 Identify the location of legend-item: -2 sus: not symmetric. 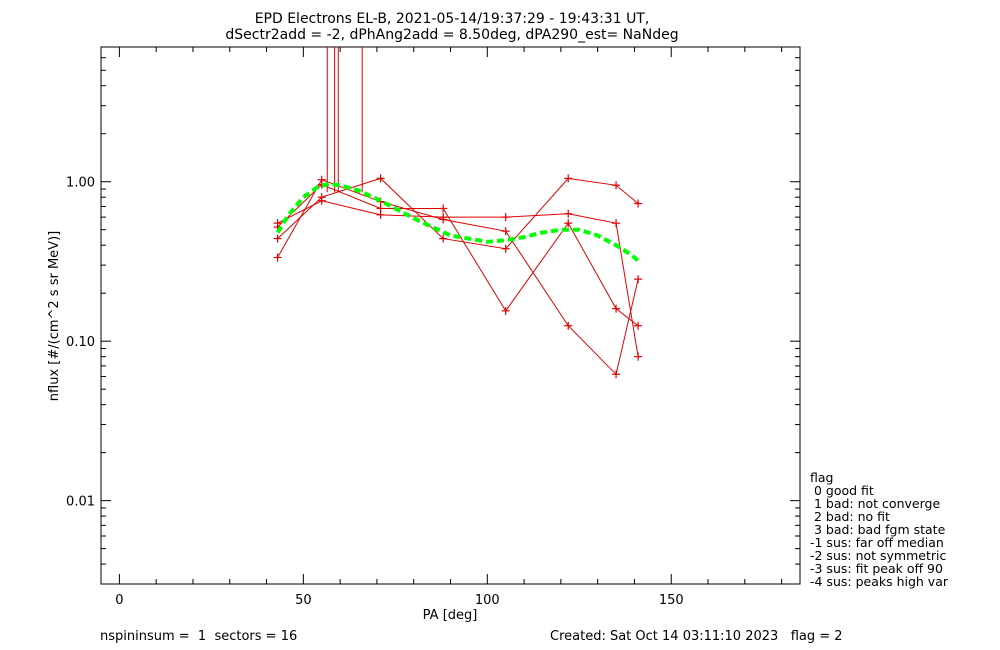
(878, 555).